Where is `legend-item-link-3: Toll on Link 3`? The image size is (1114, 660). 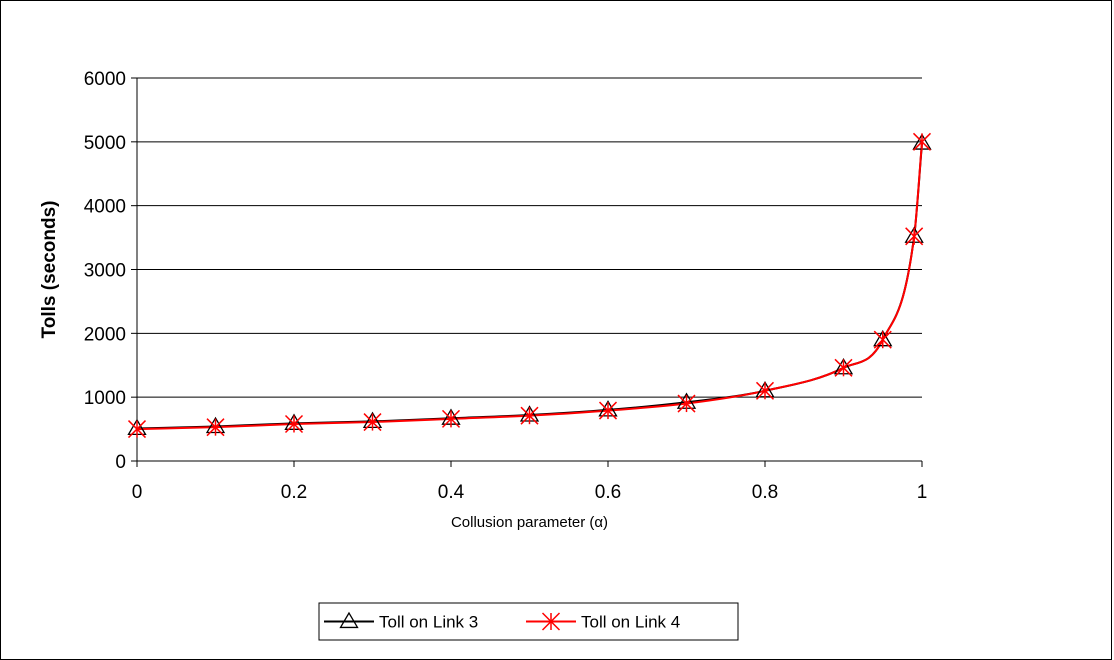
legend-item-link-3: Toll on Link 3 is located at coordinates (401, 621).